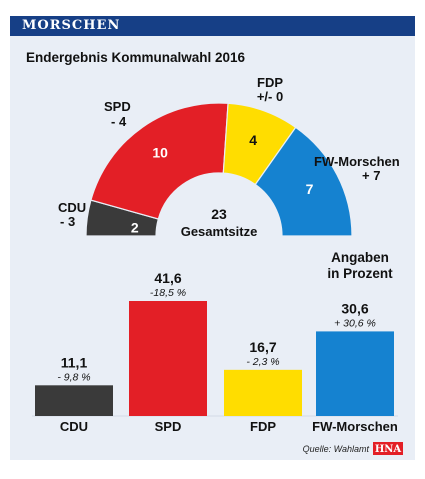 This screenshot has width=425, height=479. Describe the element at coordinates (74, 400) in the screenshot. I see `bar-cdu` at that location.